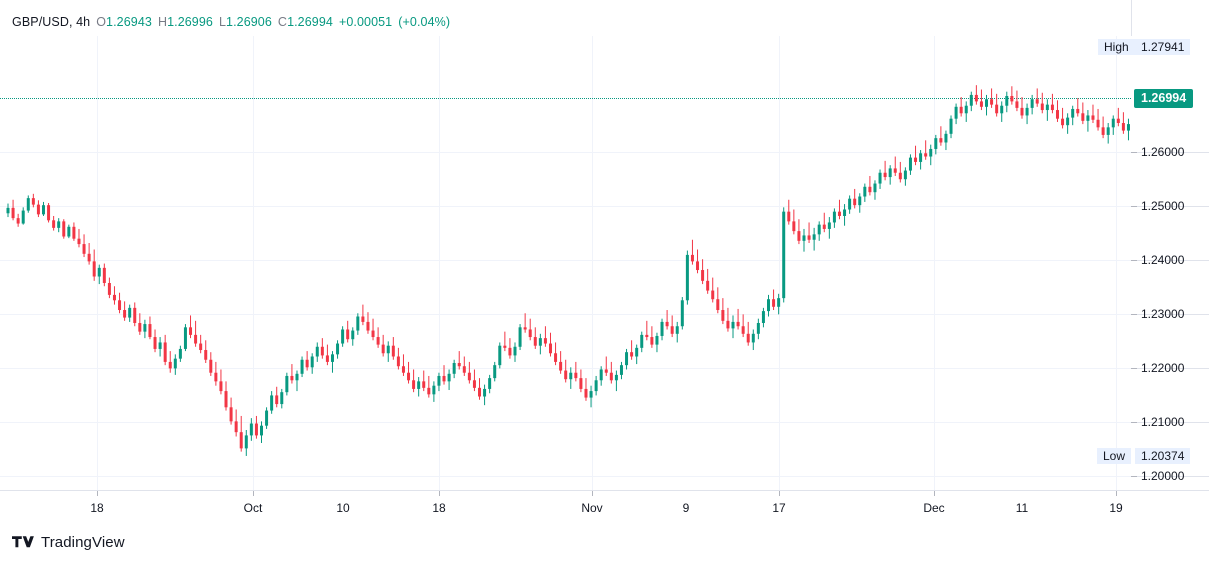 This screenshot has height=564, width=1209. I want to click on time-axis-label: 11, so click(1022, 508).